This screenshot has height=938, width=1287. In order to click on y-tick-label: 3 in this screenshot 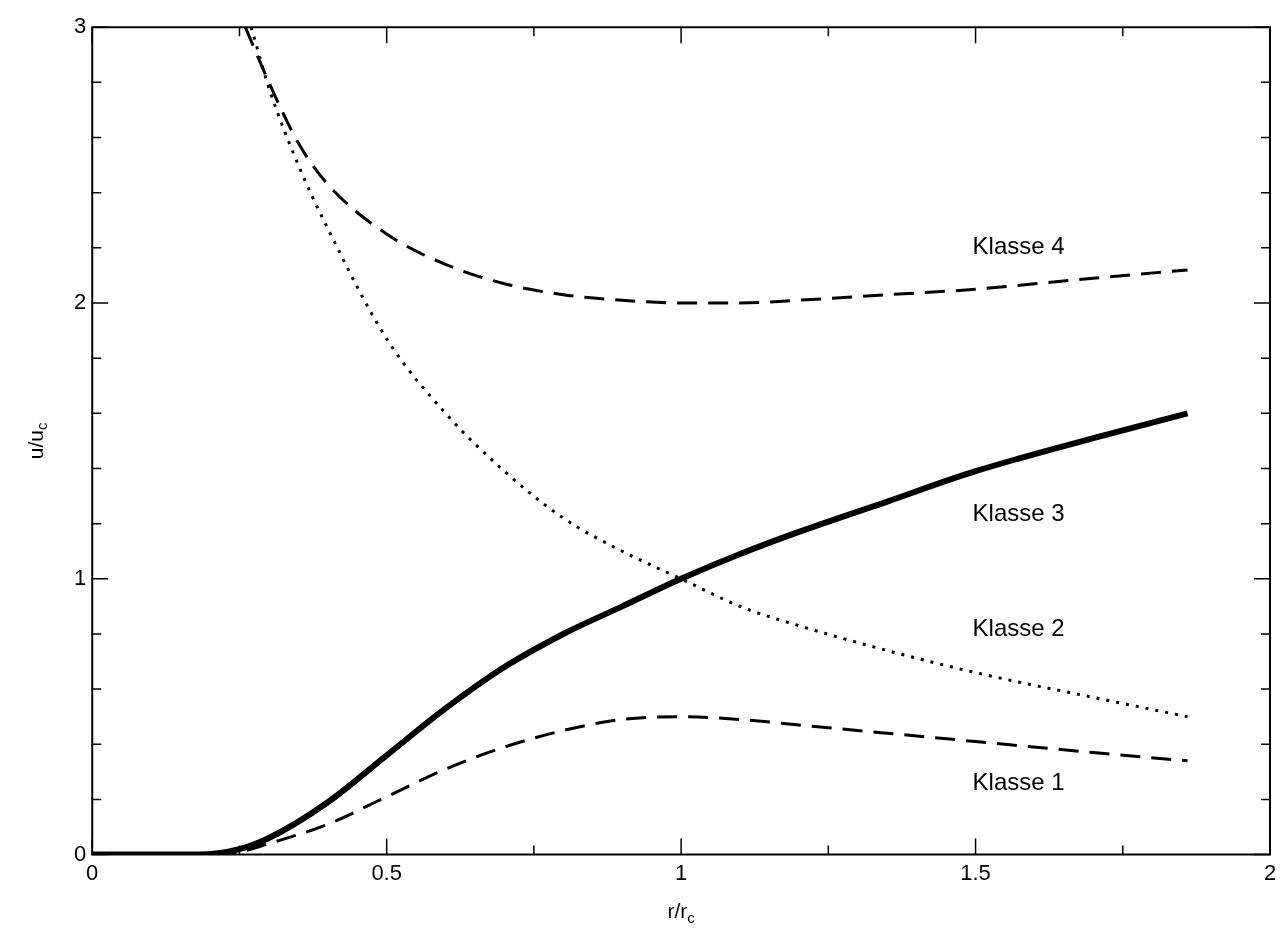, I will do `click(80, 26)`.